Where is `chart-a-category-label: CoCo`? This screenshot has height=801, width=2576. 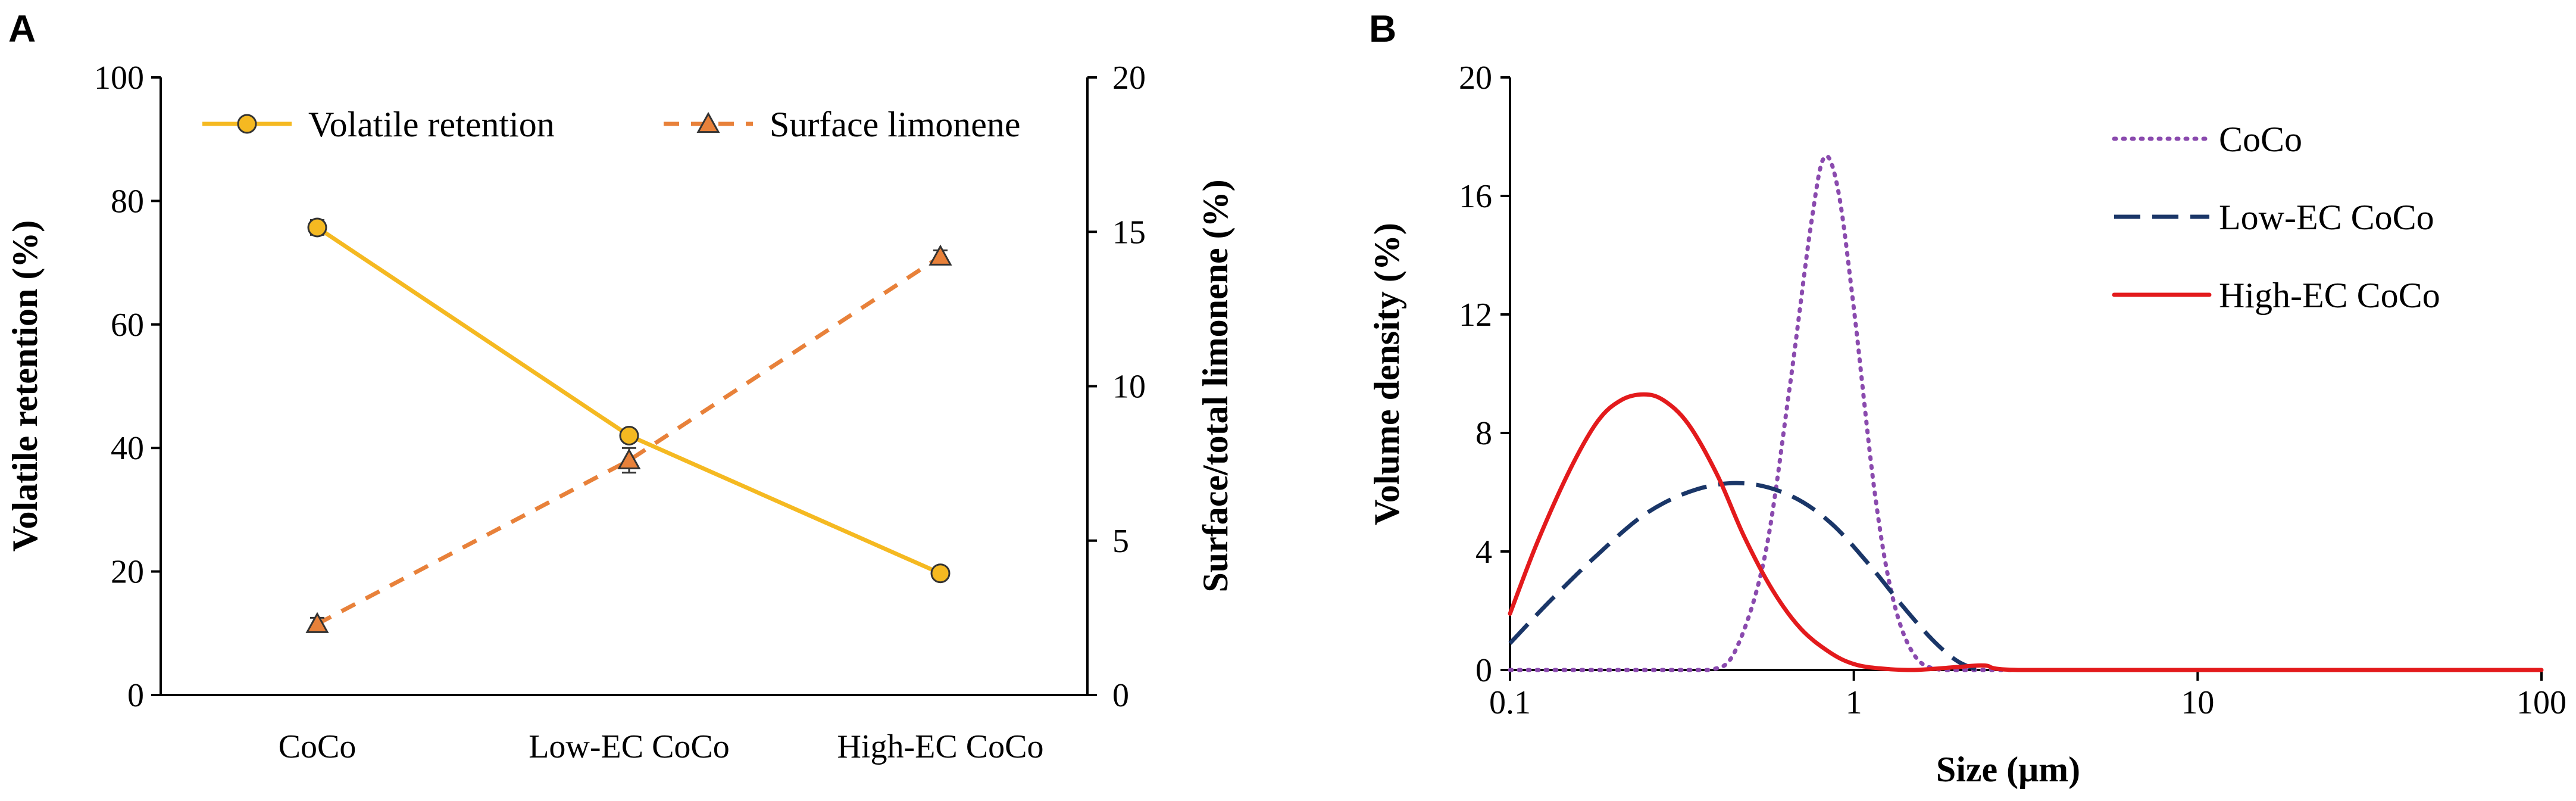
chart-a-category-label: CoCo is located at coordinates (318, 747).